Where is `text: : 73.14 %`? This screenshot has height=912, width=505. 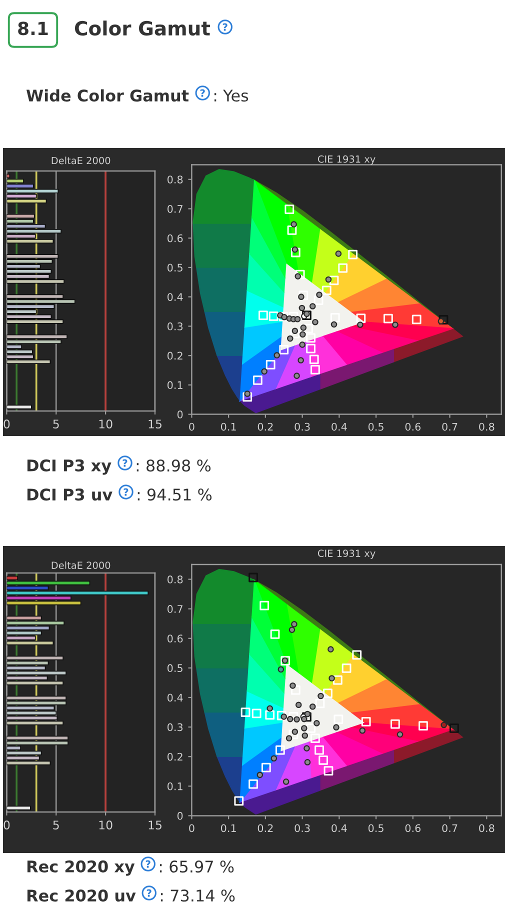
text: : 73.14 % is located at coordinates (197, 896).